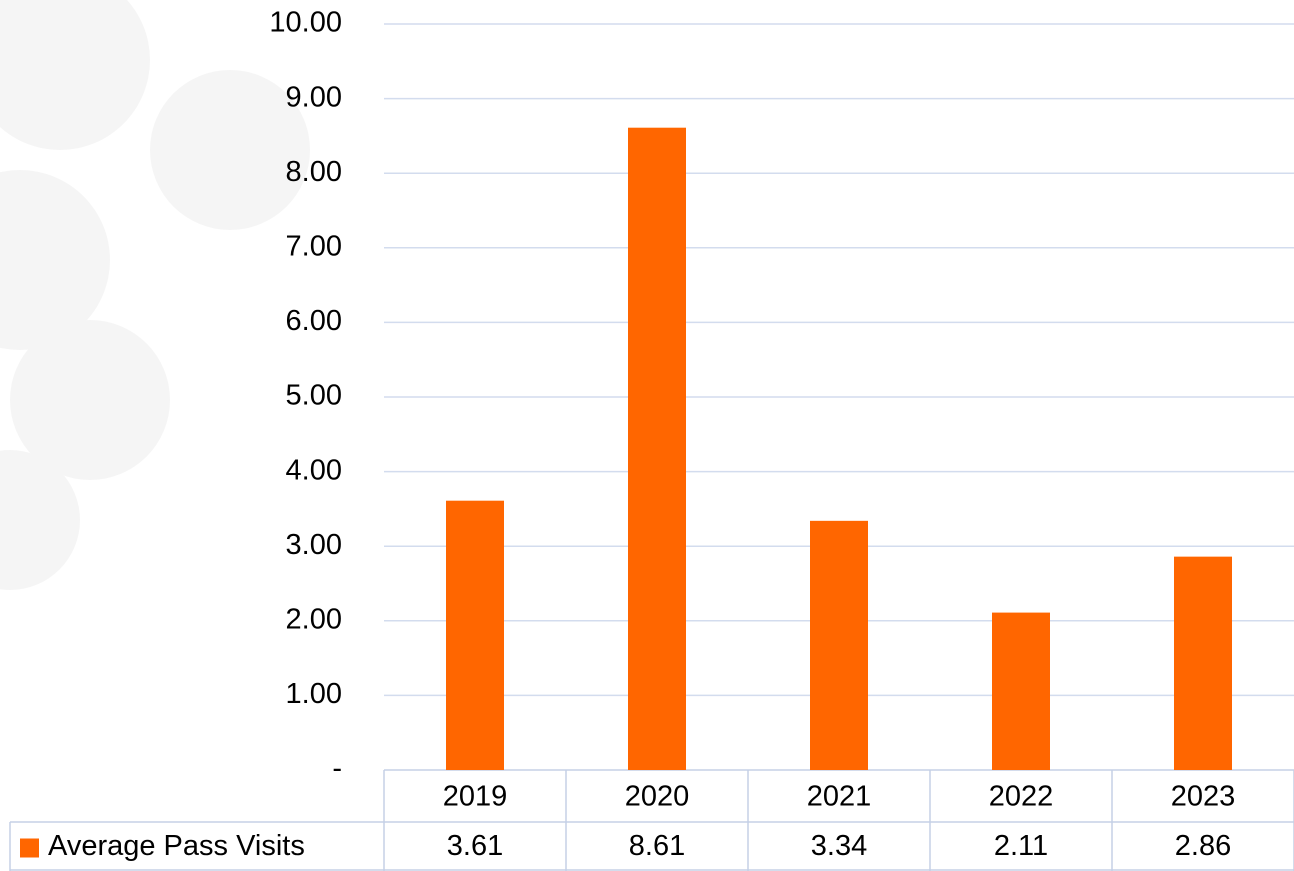 This screenshot has width=1294, height=871. Describe the element at coordinates (657, 797) in the screenshot. I see `x-tick-label: 2020` at that location.